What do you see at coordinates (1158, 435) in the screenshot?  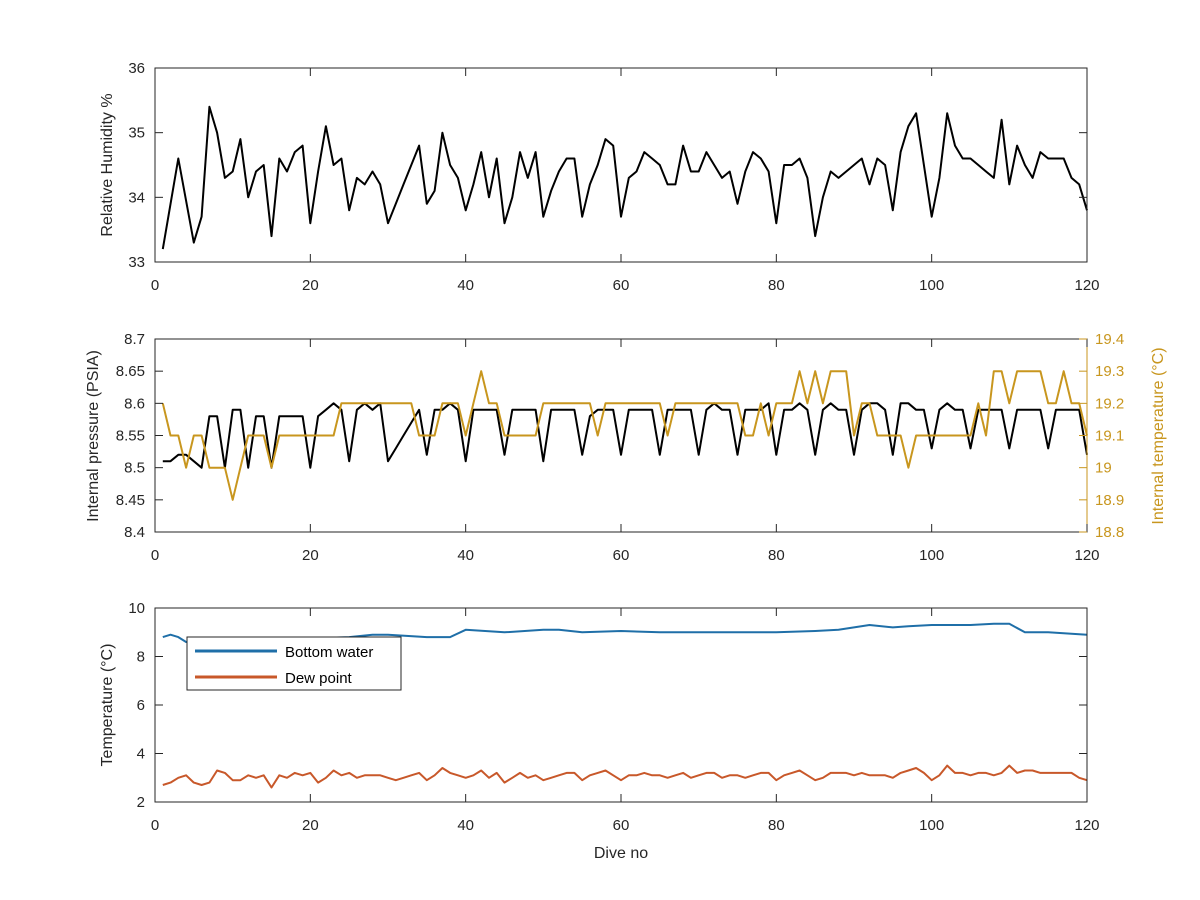 I see `internal-temperature-y-axis-label: Internal temperature (°C)` at bounding box center [1158, 435].